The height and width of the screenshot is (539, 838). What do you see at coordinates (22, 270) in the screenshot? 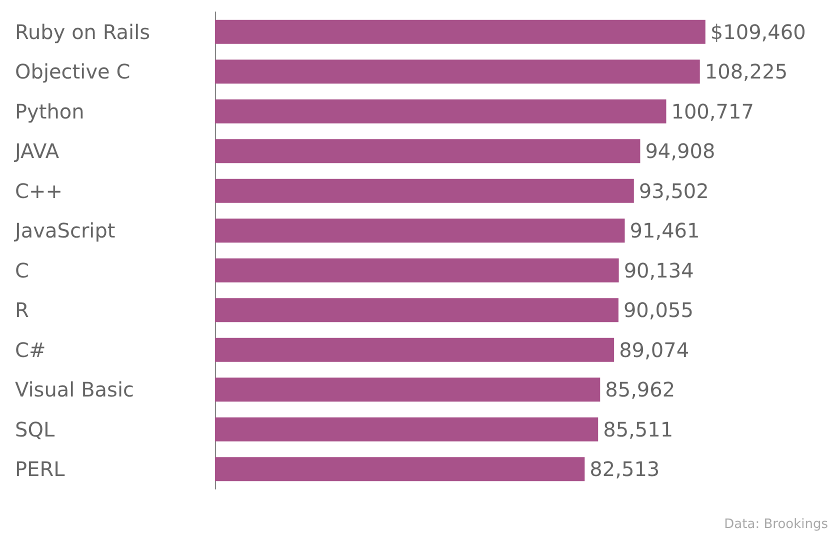
I see `y-tick-label: C` at bounding box center [22, 270].